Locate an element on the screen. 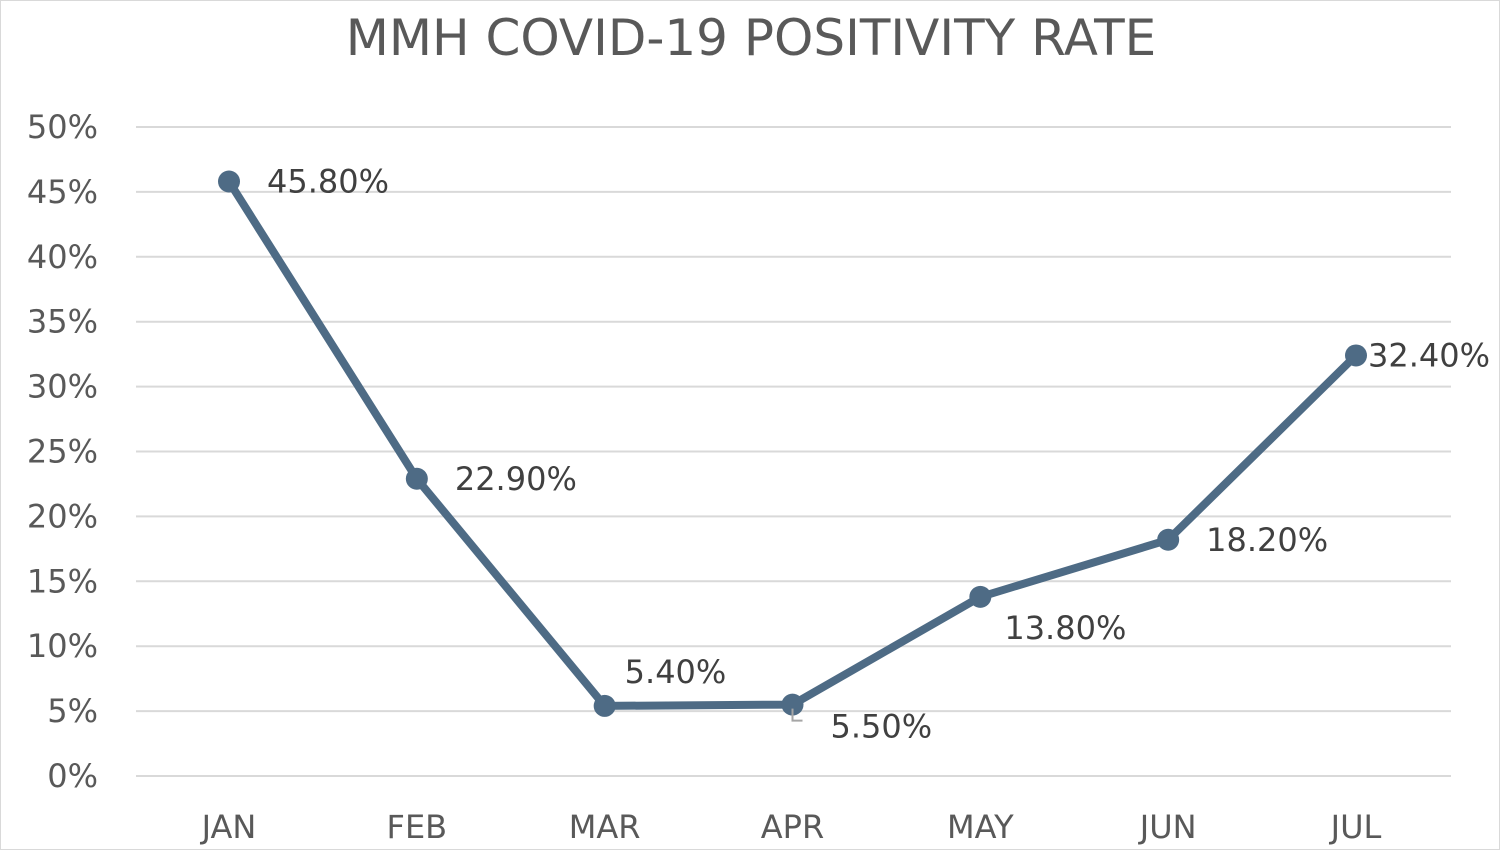  y-tick-label: 0% is located at coordinates (72, 776).